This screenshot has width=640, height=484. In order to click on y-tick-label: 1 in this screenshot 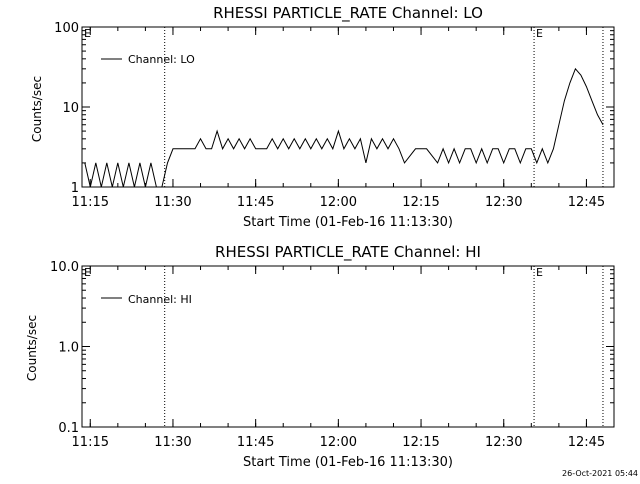, I will do `click(75, 188)`.